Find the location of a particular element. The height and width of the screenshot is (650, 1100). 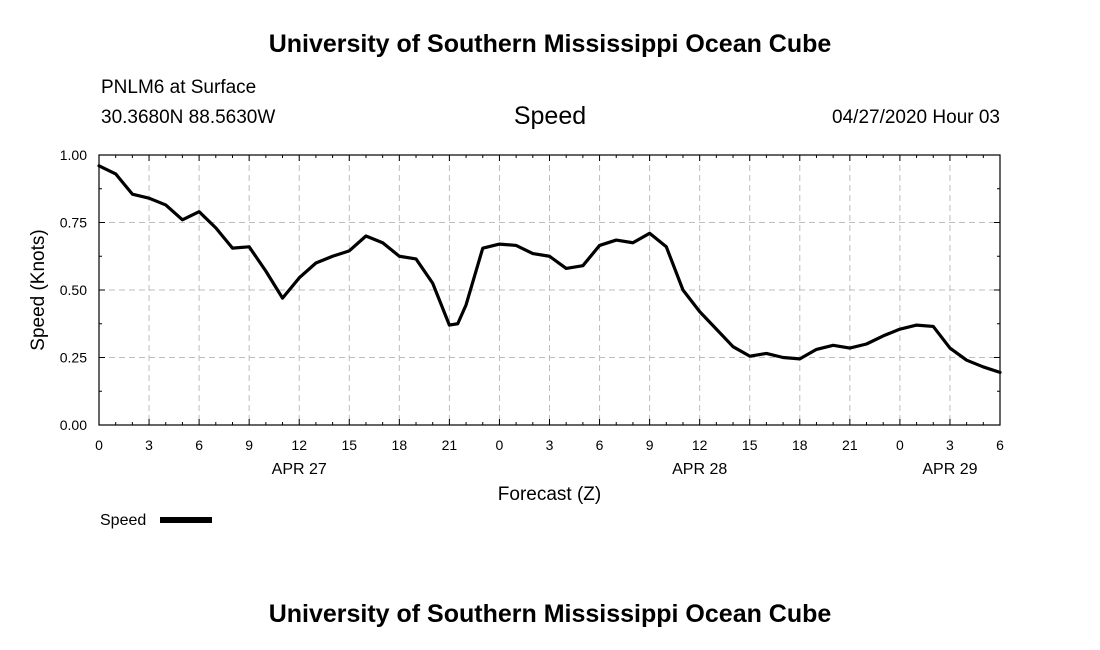

x-tick-labels: 0 3 6 9 12 15 18 21 0 3 6 9 12 15 18 21 0 3 6 is located at coordinates (549, 445).